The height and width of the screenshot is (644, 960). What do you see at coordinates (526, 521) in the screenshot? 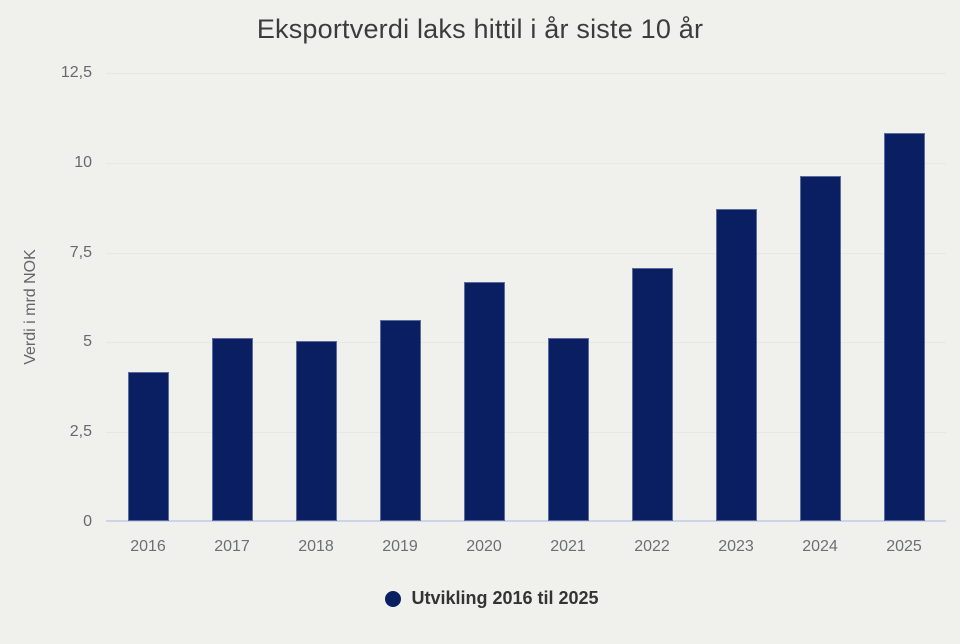
I see `x-axis-line` at bounding box center [526, 521].